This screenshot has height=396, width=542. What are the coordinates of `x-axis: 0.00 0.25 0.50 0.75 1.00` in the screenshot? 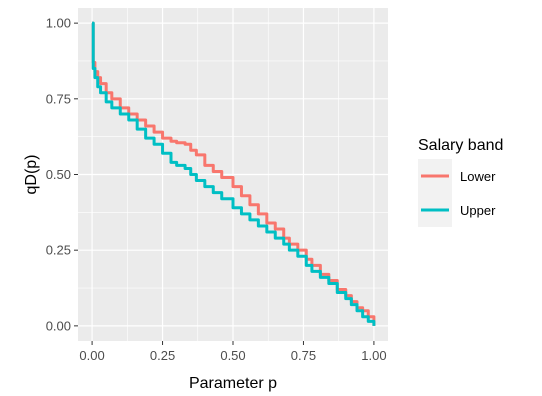 It's located at (233, 352).